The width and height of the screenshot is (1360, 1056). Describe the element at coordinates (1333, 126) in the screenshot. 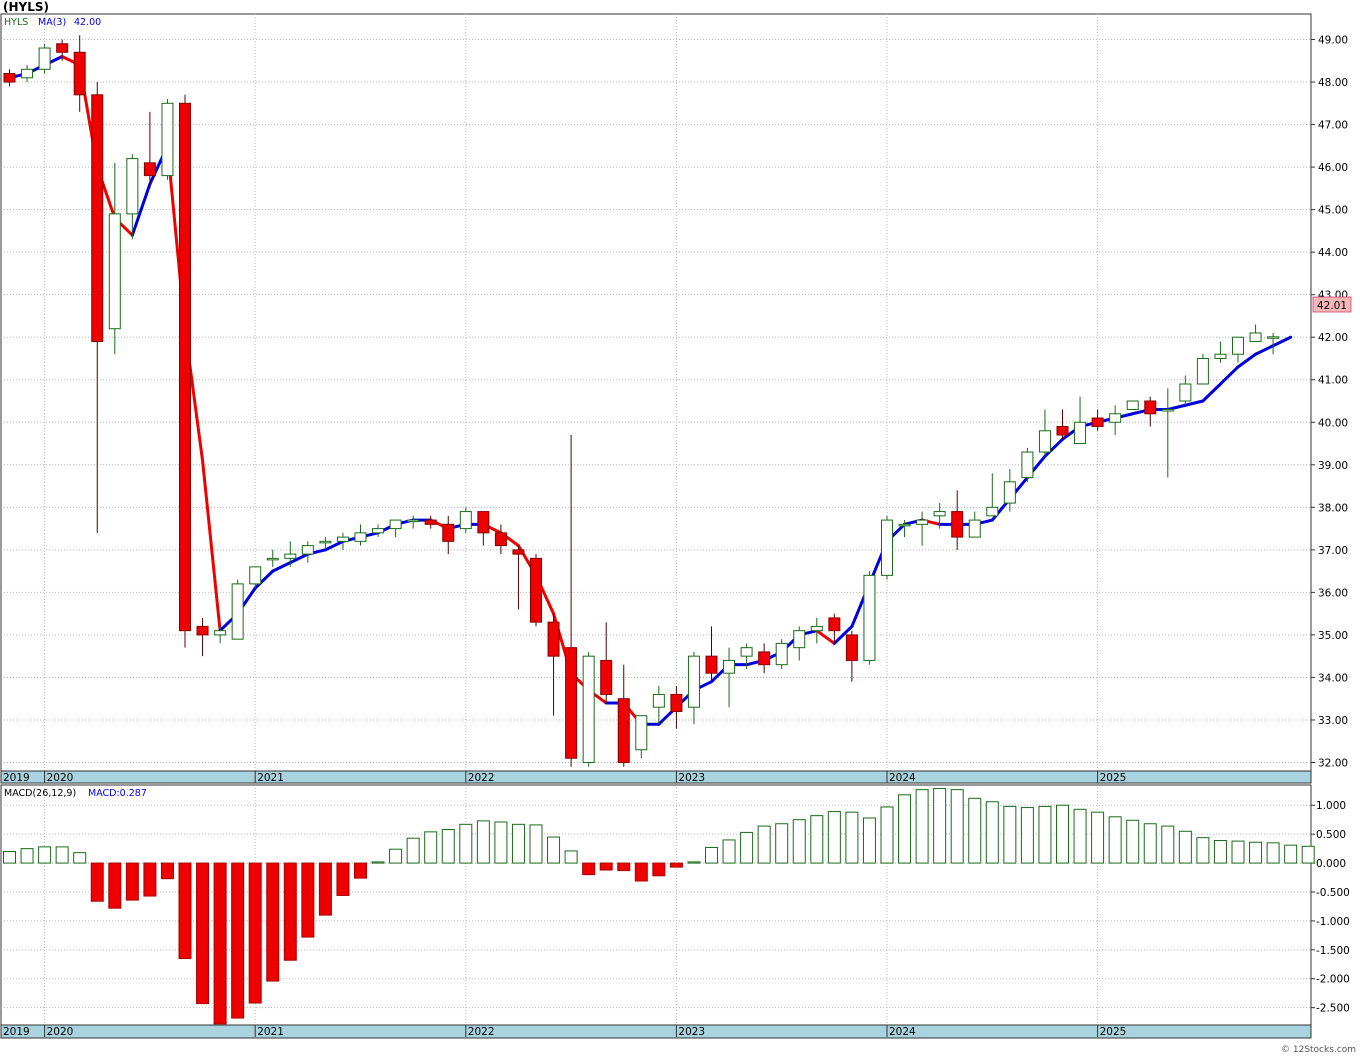

I see `price-tick-label: 47.00` at that location.